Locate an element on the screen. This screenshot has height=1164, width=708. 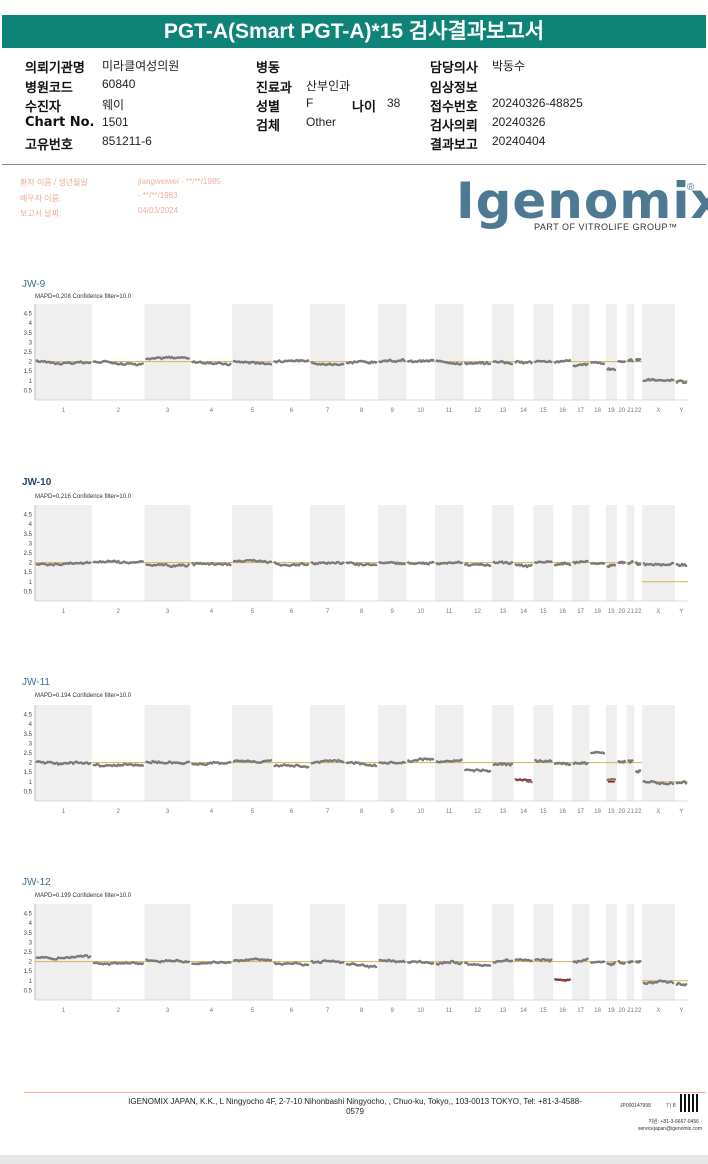
x-tick-label: 7 is located at coordinates (328, 1011).